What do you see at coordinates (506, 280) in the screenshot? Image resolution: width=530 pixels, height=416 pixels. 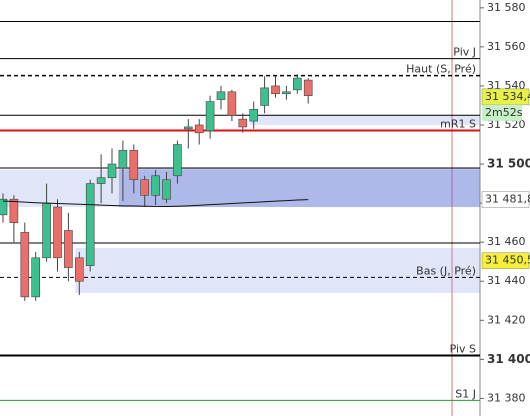 I see `y-tick-label: 31 440` at bounding box center [506, 280].